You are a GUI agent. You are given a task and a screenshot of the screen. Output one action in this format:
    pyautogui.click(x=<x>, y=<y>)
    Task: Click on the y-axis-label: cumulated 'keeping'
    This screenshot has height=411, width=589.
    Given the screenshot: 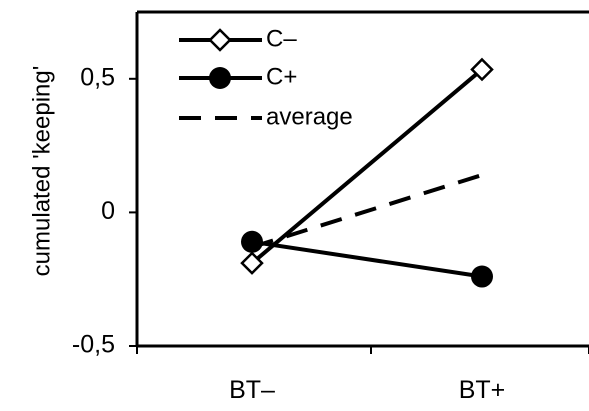 What is the action you would take?
    pyautogui.click(x=41, y=171)
    